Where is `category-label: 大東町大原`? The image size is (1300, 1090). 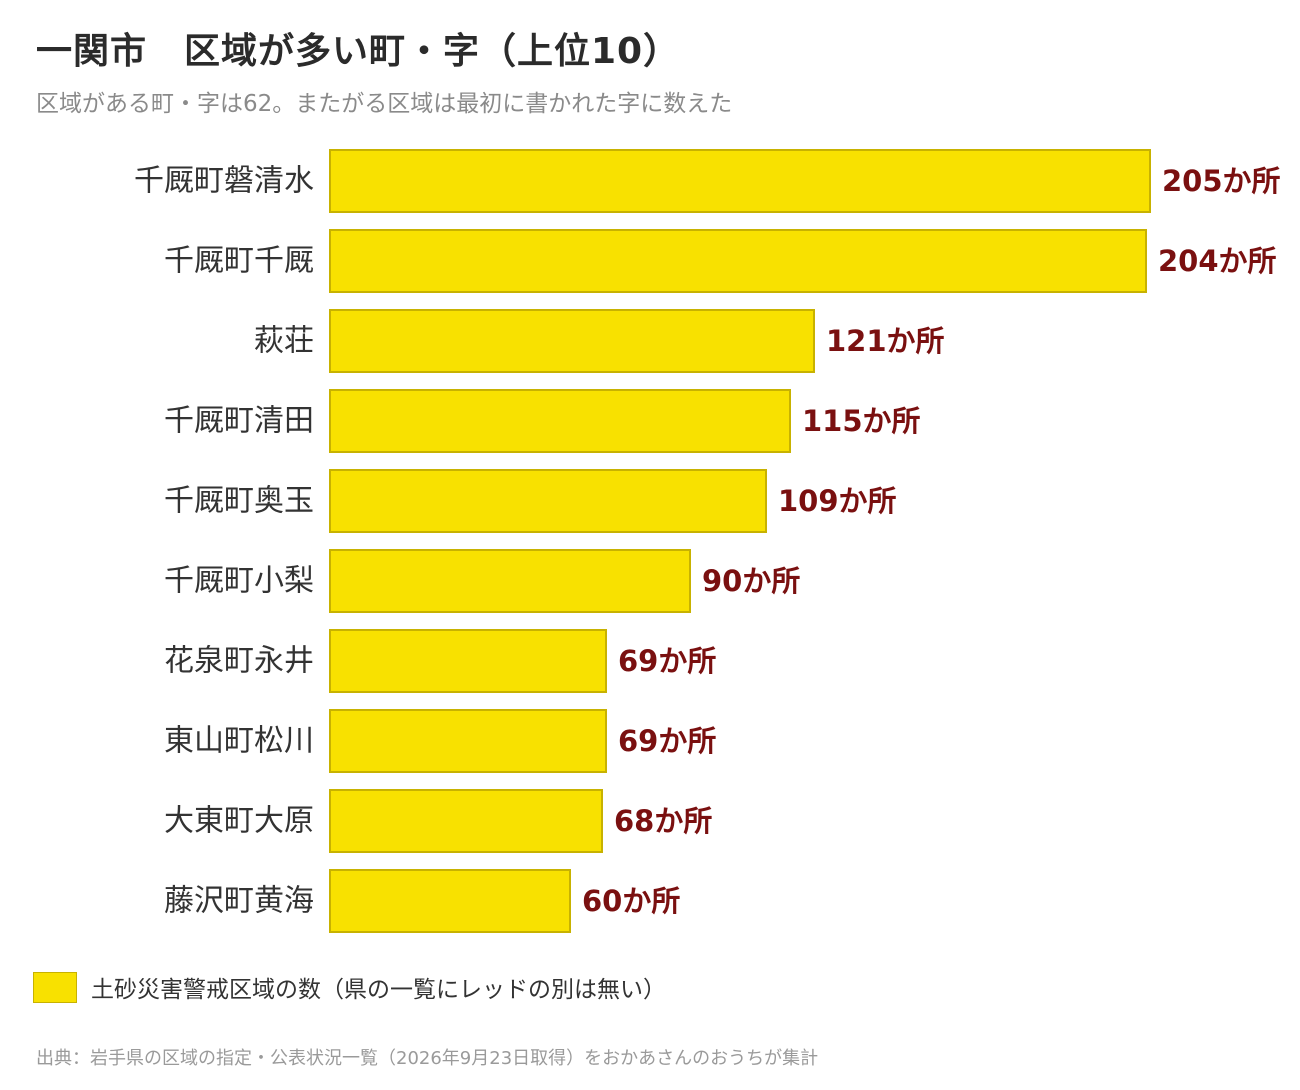
category-label: 大東町大原 is located at coordinates (239, 821).